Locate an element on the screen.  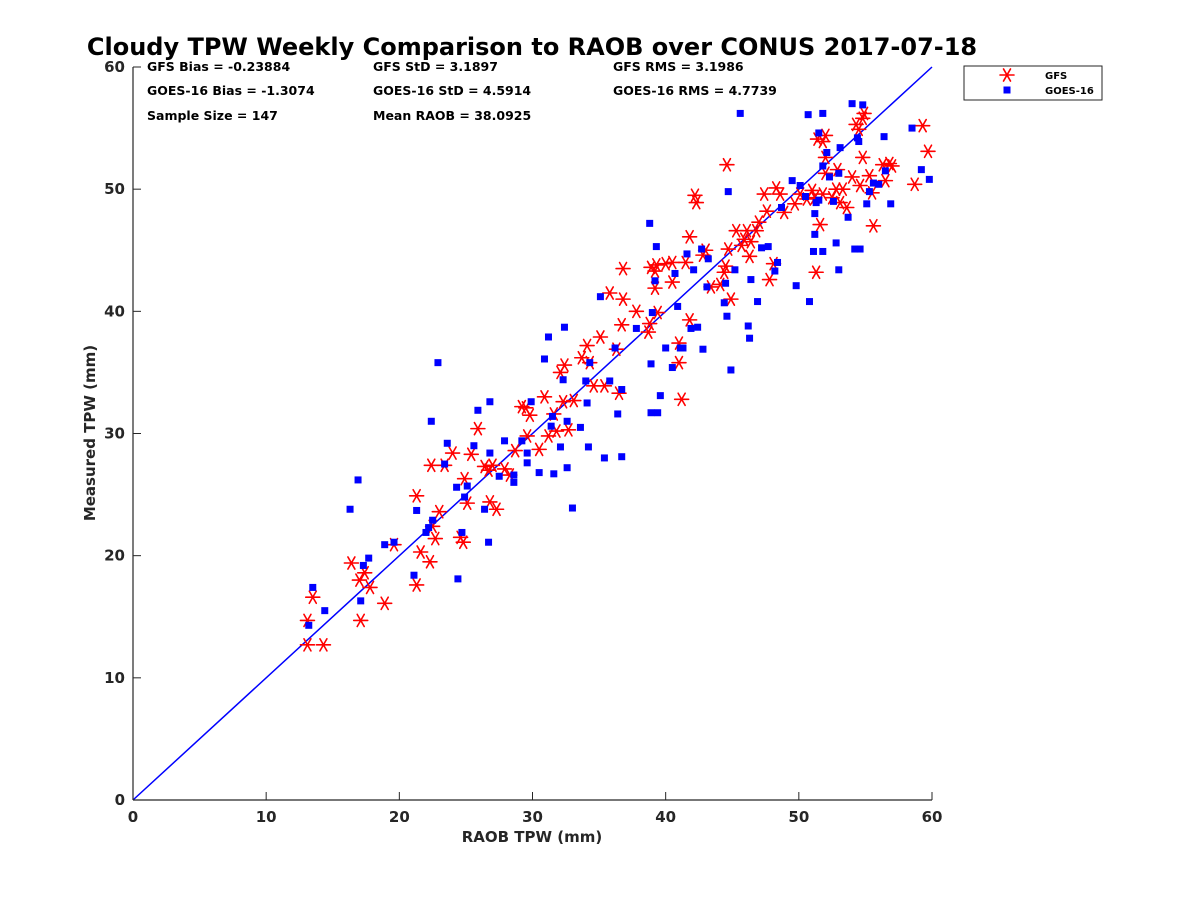
x-tick-label: 40 is located at coordinates (665, 817).